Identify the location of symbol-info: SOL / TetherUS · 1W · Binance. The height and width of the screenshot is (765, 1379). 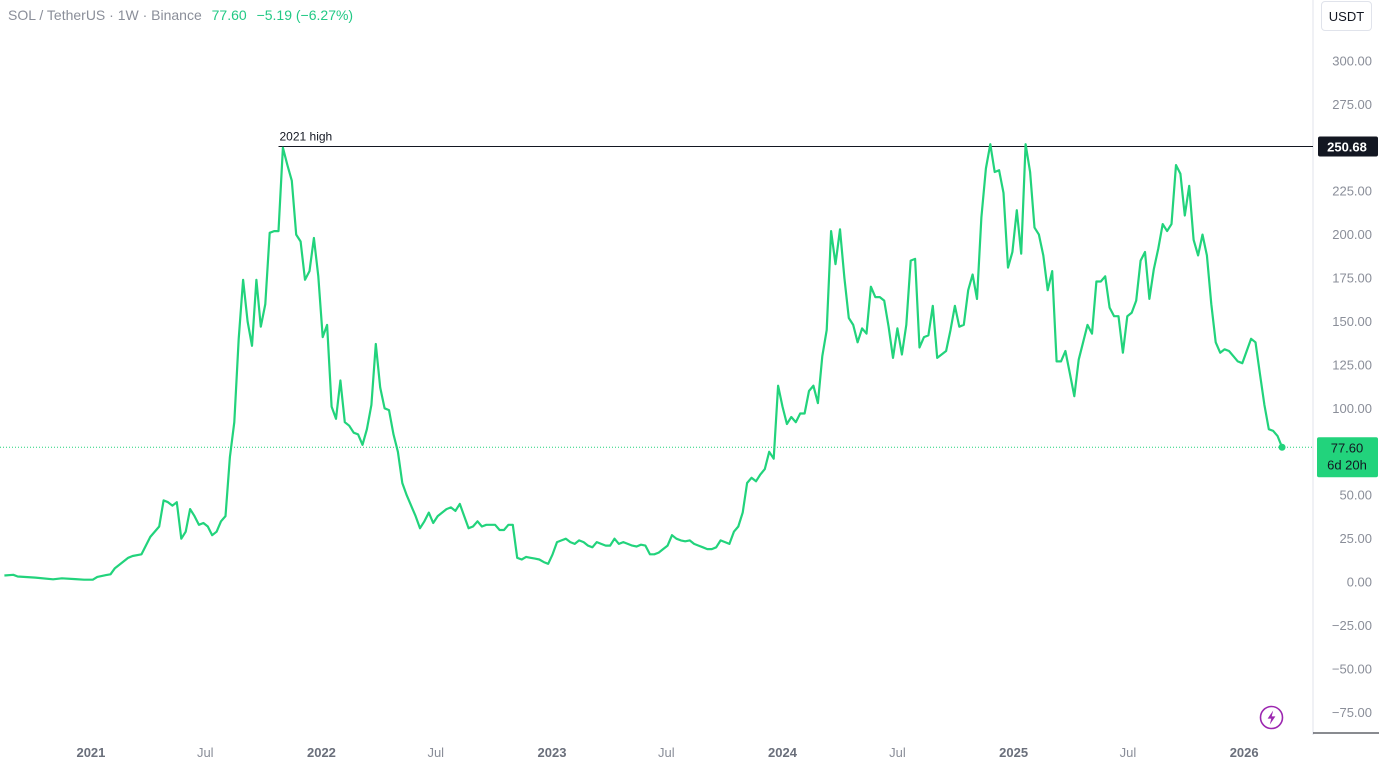
(105, 15).